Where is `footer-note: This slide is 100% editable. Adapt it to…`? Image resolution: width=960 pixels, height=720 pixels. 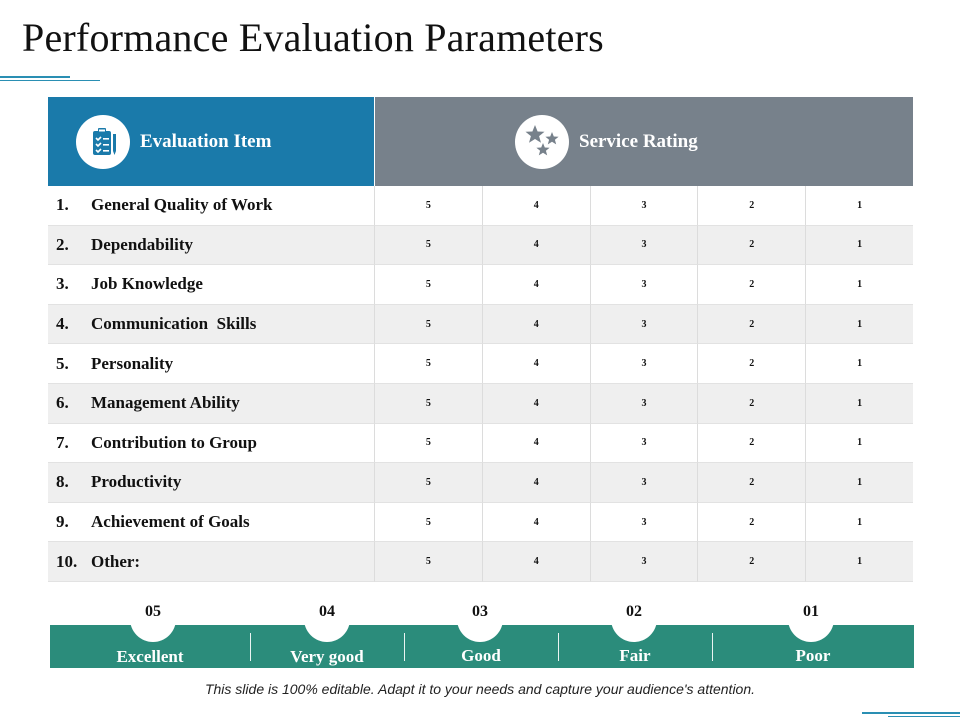 footer-note: This slide is 100% editable. Adapt it to… is located at coordinates (480, 689).